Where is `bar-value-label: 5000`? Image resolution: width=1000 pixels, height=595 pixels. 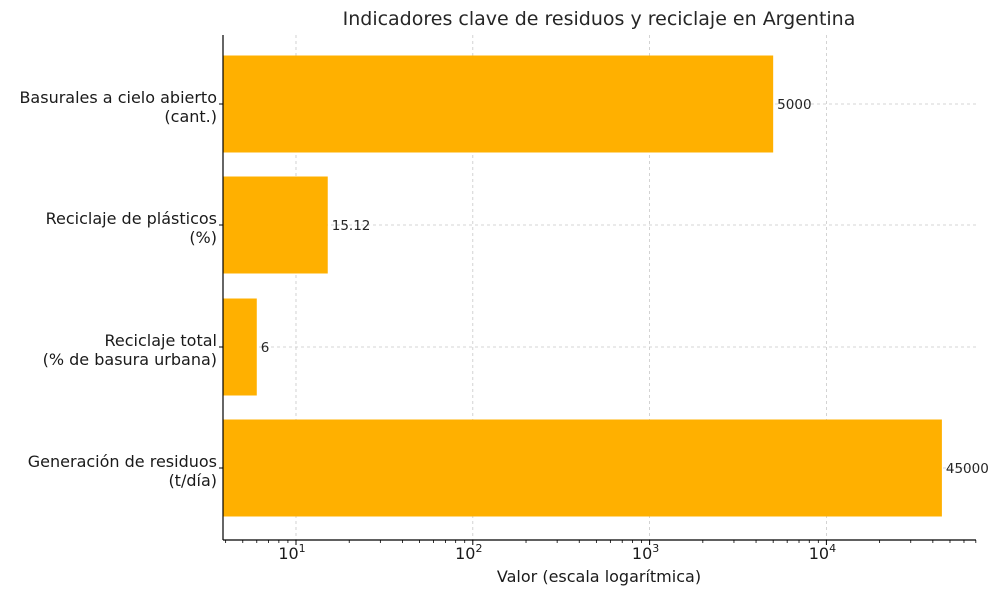 bar-value-label: 5000 is located at coordinates (794, 105).